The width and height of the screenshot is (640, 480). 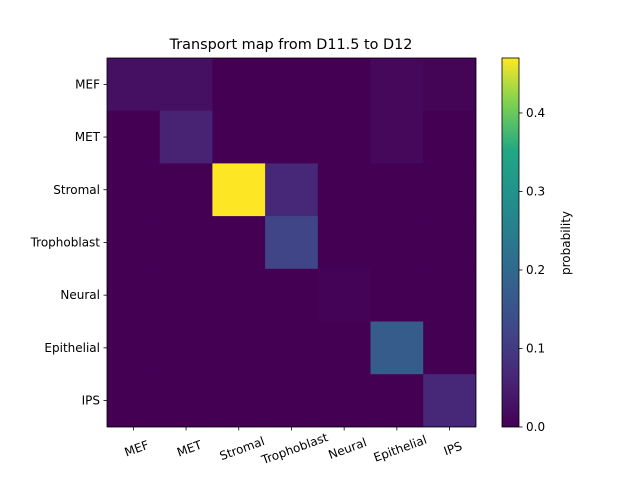 What do you see at coordinates (344, 190) in the screenshot?
I see `heatmap-cell-stromal-neural` at bounding box center [344, 190].